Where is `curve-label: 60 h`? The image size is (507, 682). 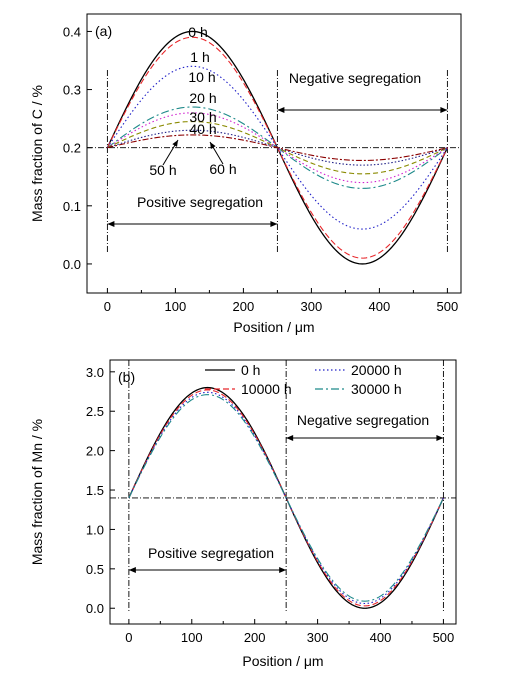 curve-label: 60 h is located at coordinates (222, 169).